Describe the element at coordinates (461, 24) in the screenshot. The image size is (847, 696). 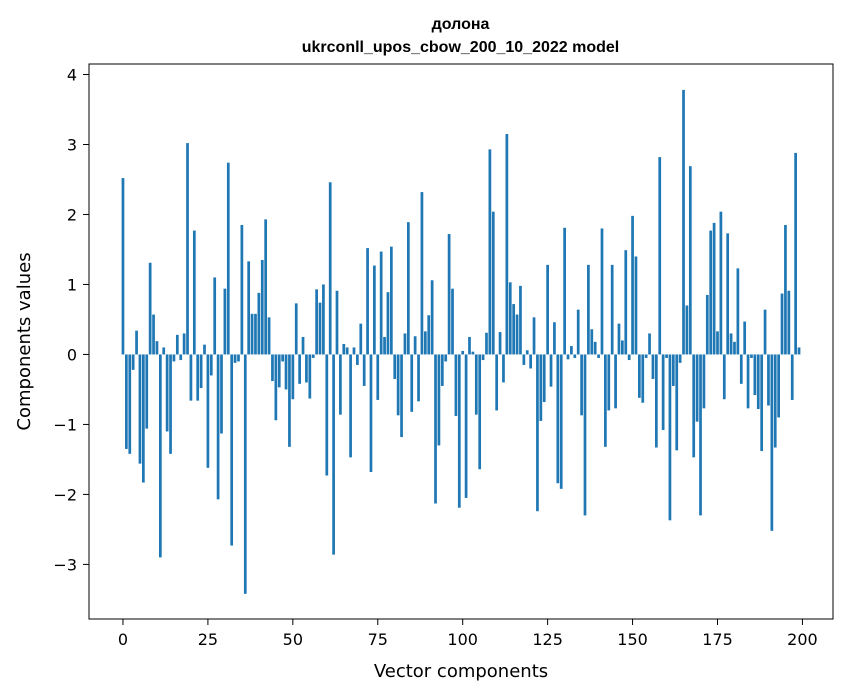
I see `chart-title: долона` at that location.